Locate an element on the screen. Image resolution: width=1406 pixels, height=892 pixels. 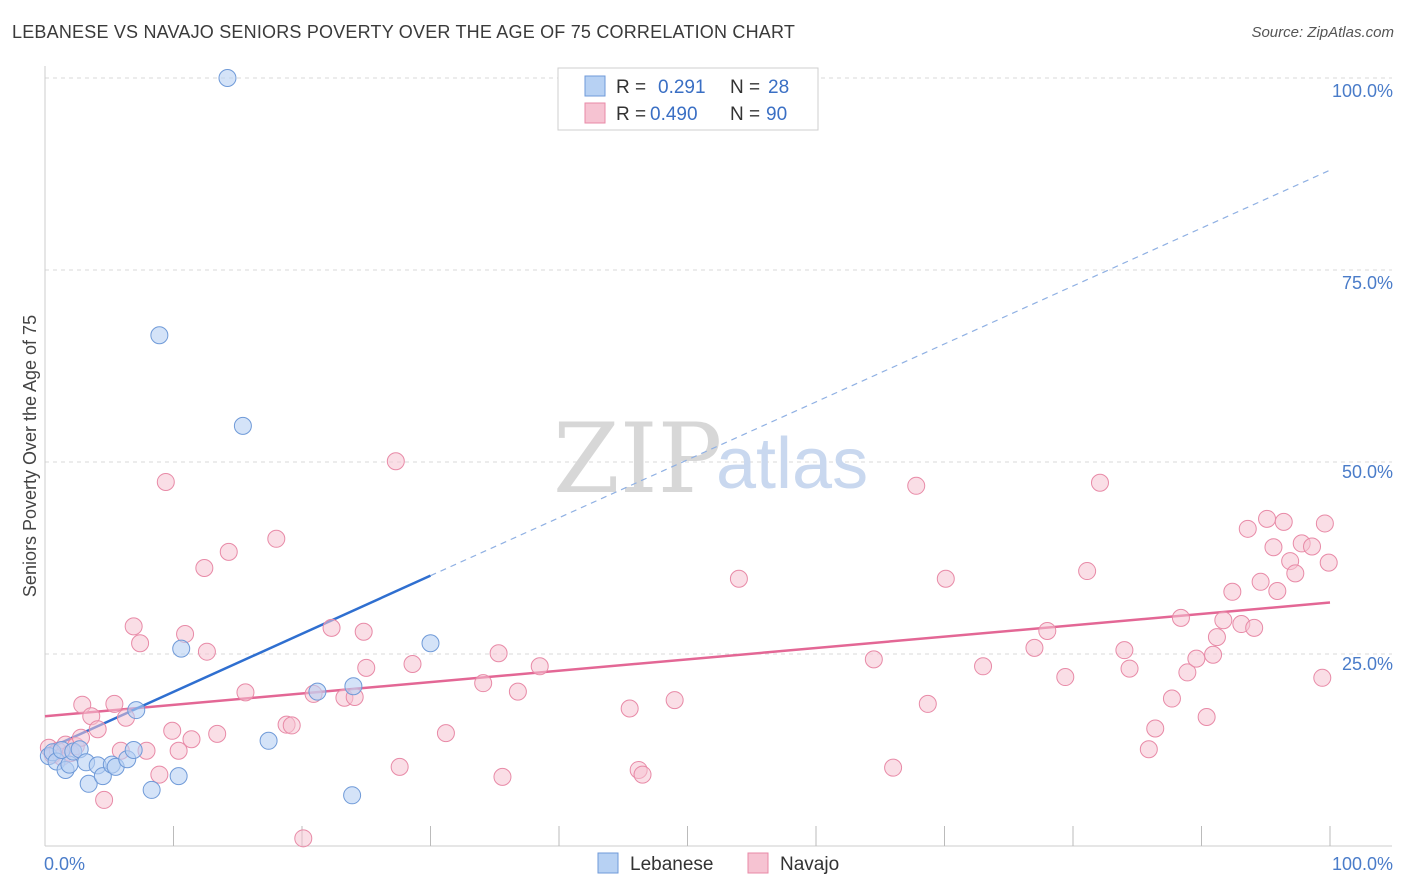
y-tick-label: 50.0% is located at coordinates (1367, 472).